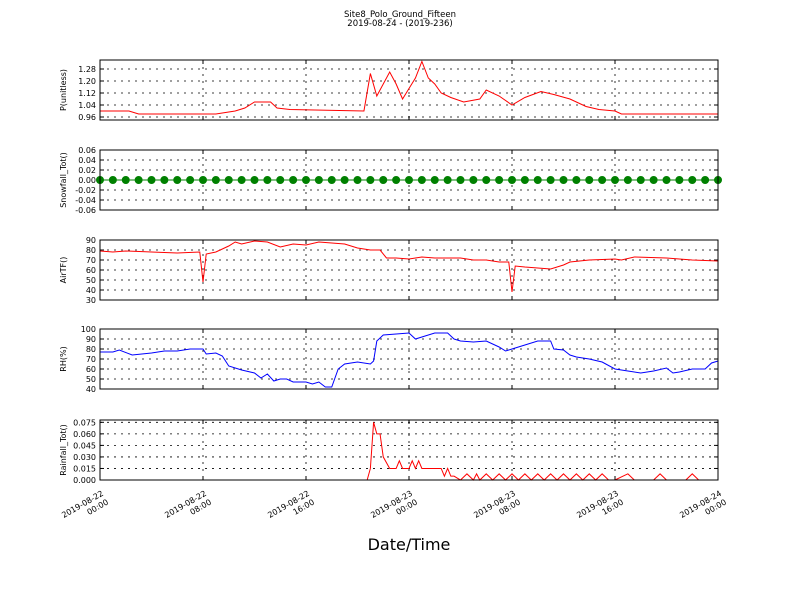 The image size is (800, 600). Describe the element at coordinates (63, 270) in the screenshot. I see `y-axis-label: AirTF()` at that location.